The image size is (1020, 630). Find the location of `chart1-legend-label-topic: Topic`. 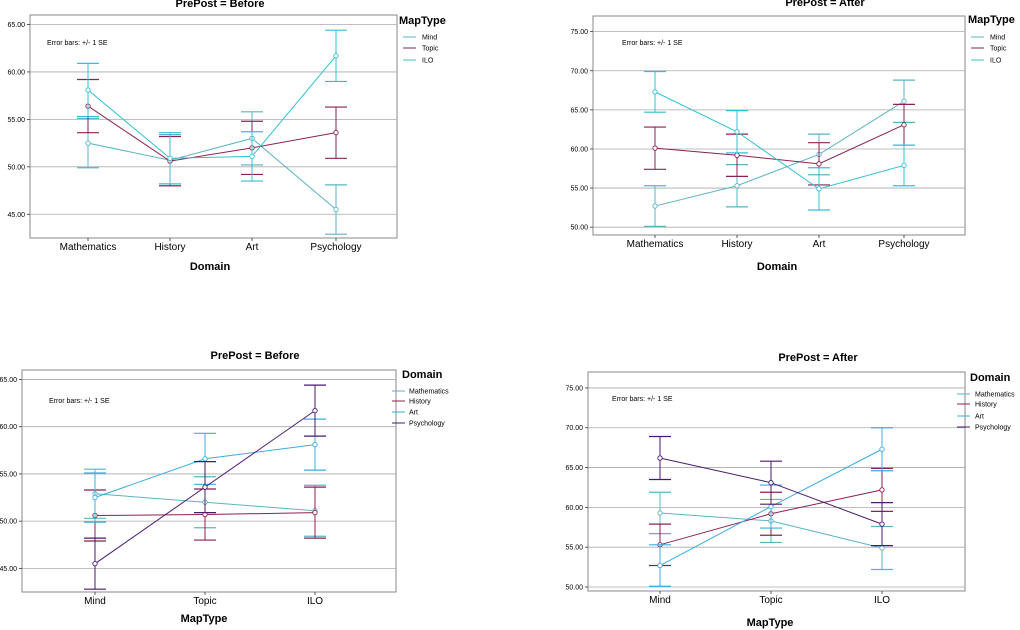

chart1-legend-label-topic: Topic is located at coordinates (430, 49).